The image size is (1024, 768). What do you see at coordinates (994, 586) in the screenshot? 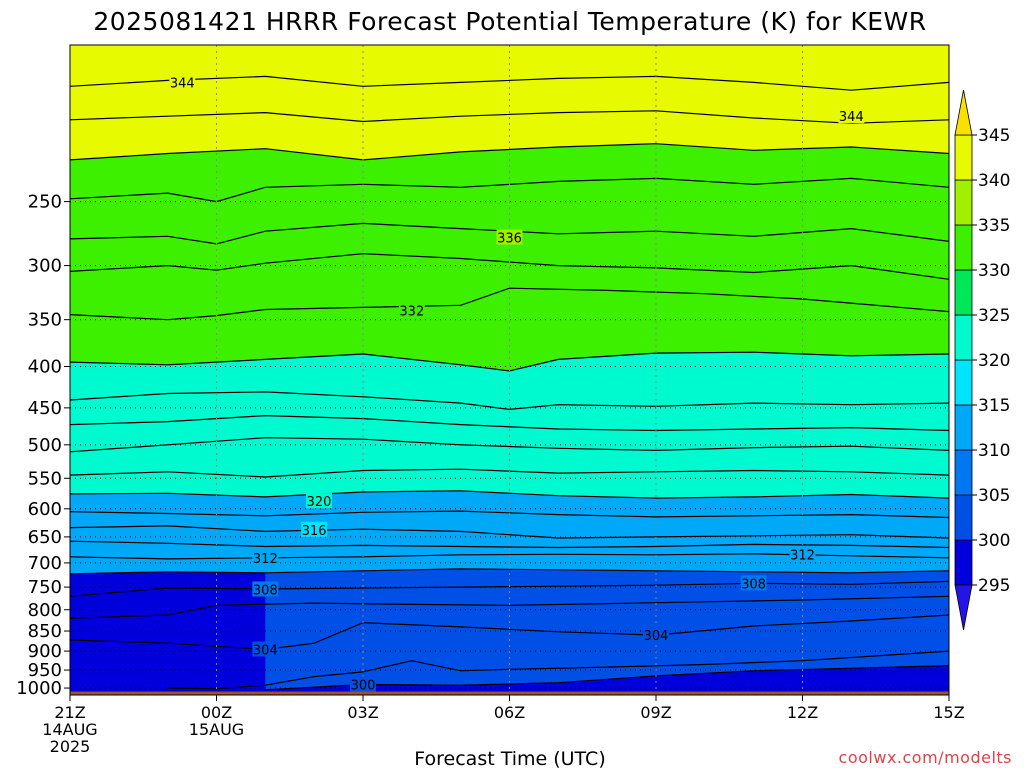
I see `colorbar-tick-label: 295` at bounding box center [994, 586].